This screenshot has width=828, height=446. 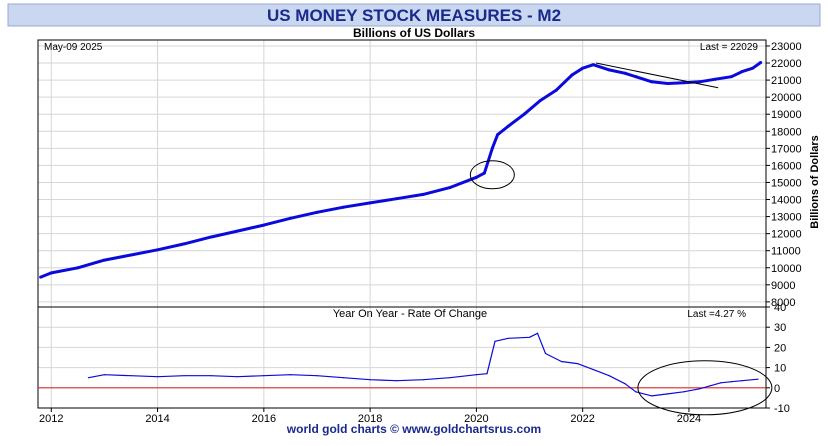 What do you see at coordinates (783, 286) in the screenshot?
I see `top-y-tick-label: 9000` at bounding box center [783, 286].